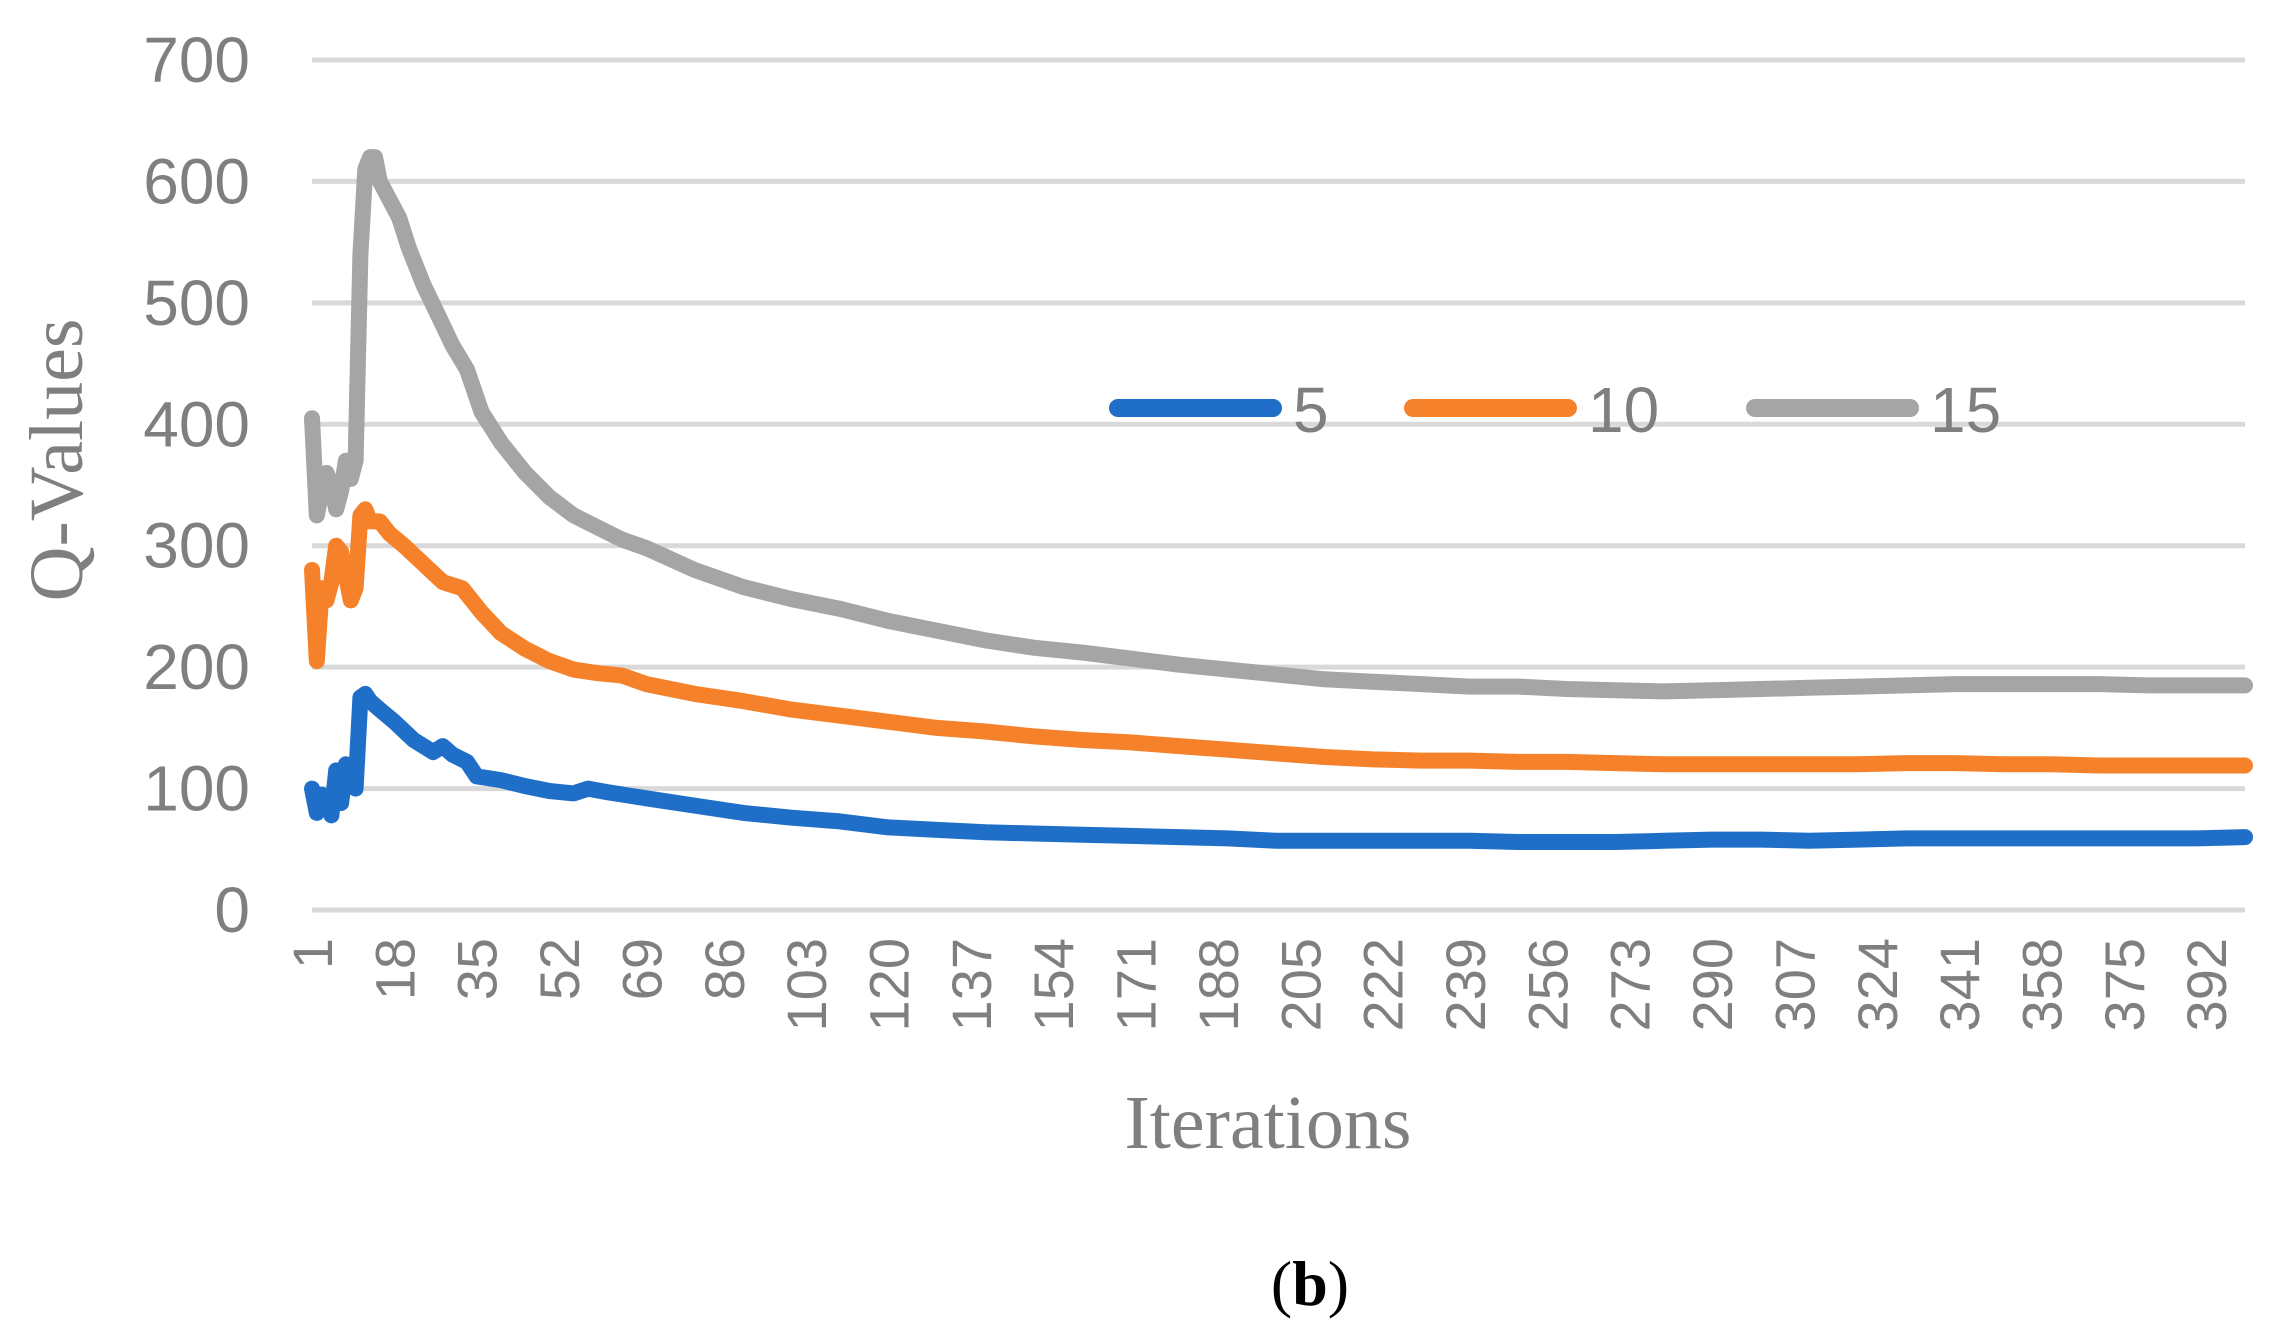 The height and width of the screenshot is (1335, 2281). Describe the element at coordinates (232, 910) in the screenshot. I see `y-tick-label-0: 0` at that location.